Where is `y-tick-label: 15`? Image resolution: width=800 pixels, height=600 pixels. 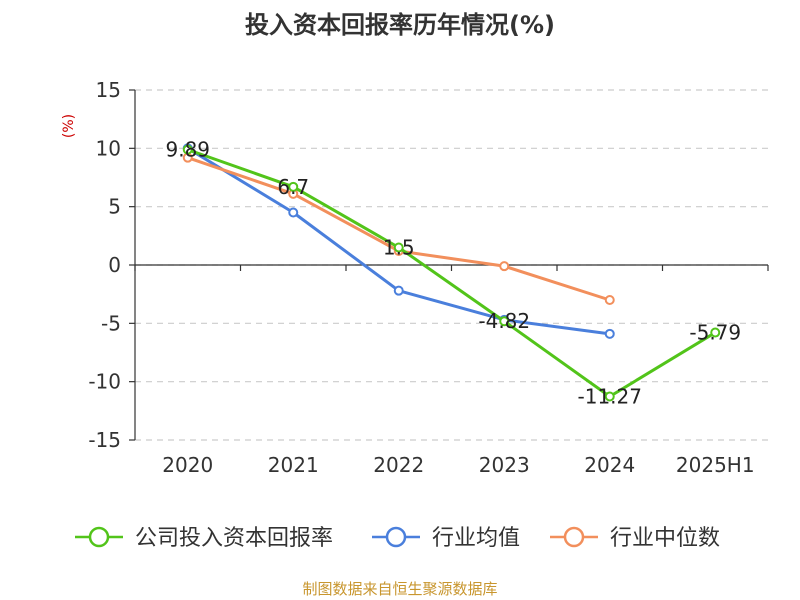 y-tick-label: 15 is located at coordinates (108, 90).